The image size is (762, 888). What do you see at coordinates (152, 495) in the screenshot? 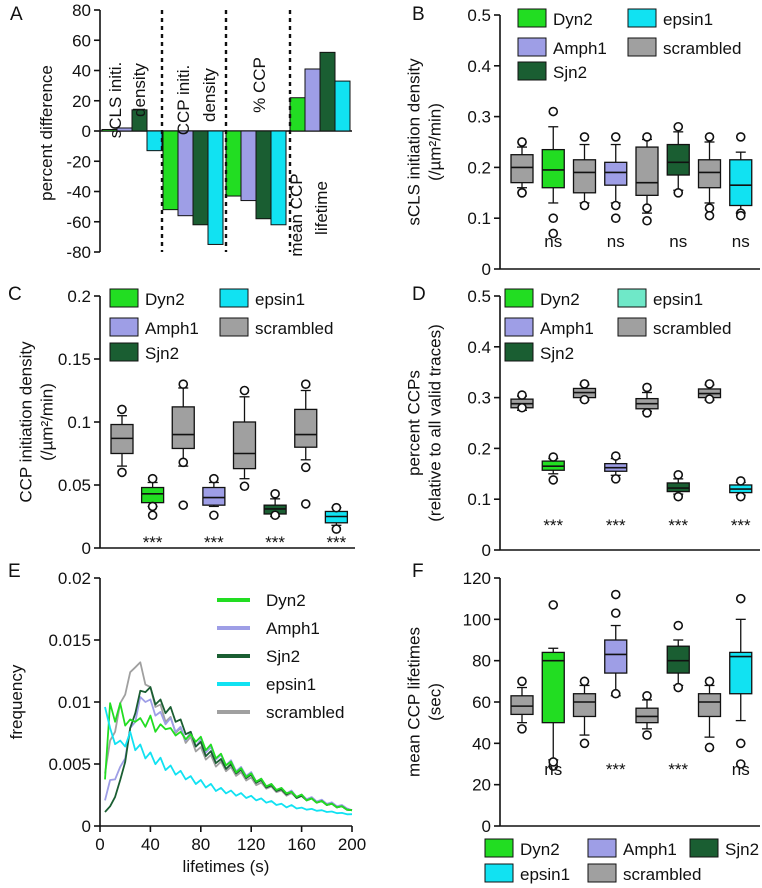
I see `panel-c-box-dyn2` at bounding box center [152, 495].